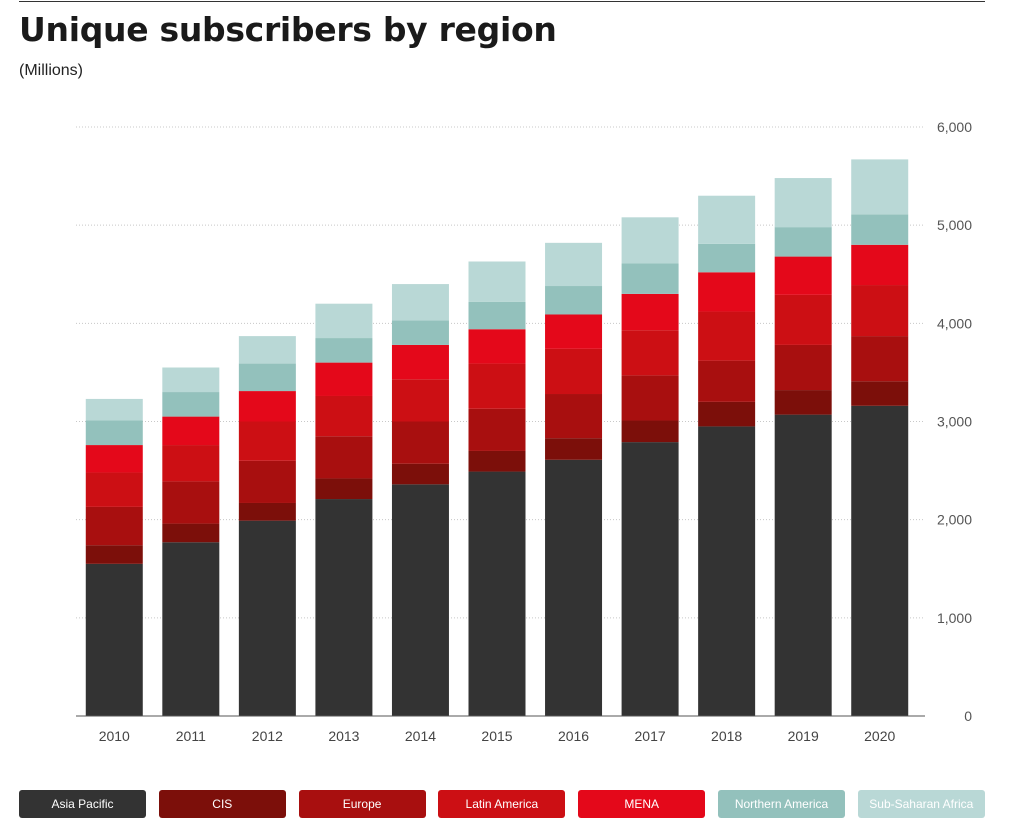 The image size is (1024, 834). I want to click on y-tick-label: 5,000, so click(954, 225).